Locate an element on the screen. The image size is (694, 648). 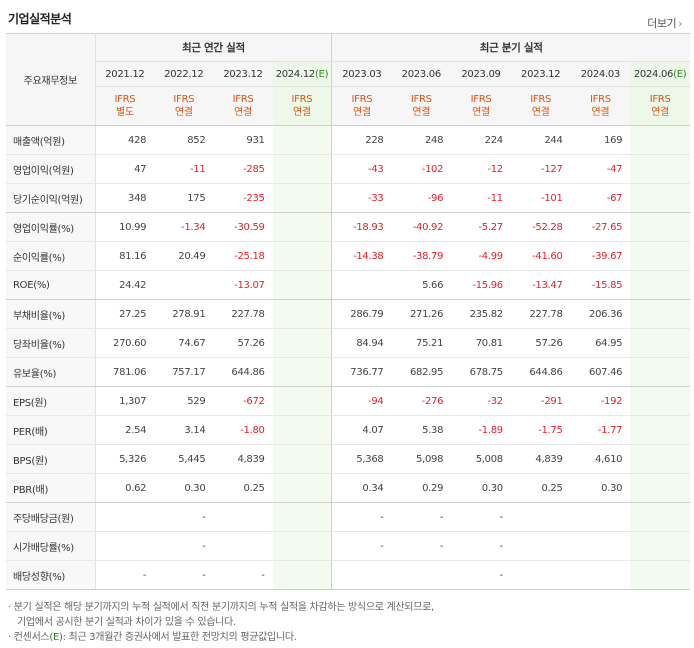
table-cell: 931 is located at coordinates (243, 140).